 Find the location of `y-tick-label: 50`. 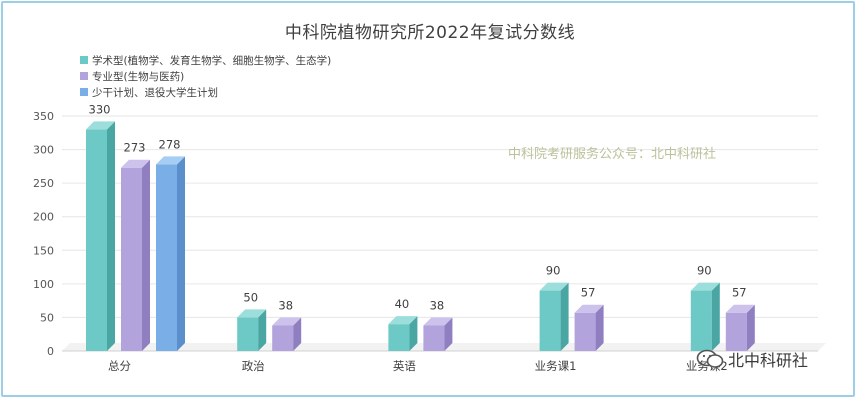

y-tick-label: 50 is located at coordinates (47, 317).